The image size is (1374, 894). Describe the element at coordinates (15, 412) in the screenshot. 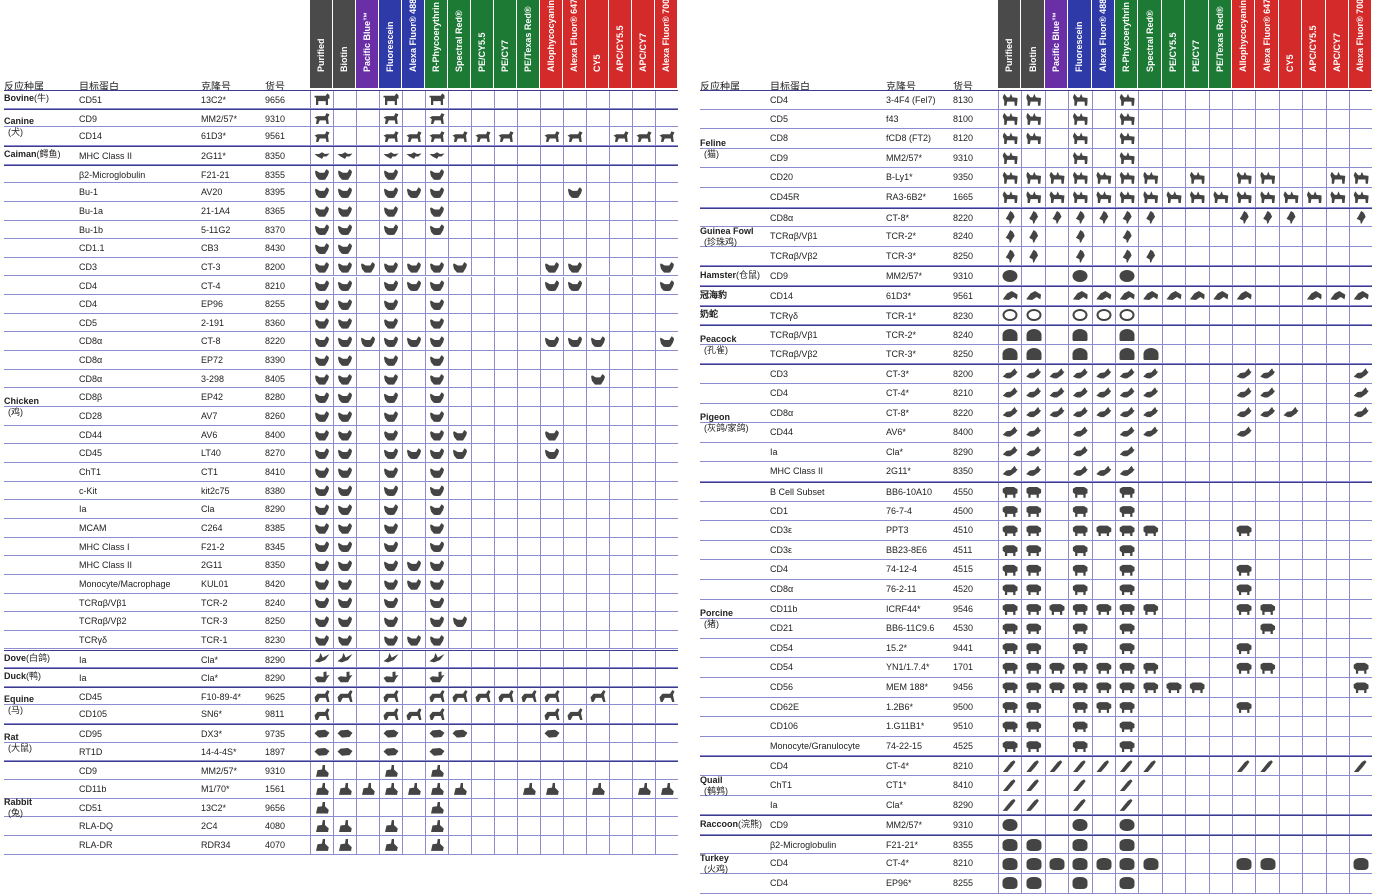

I see `species-name-cn: (鸡)` at that location.